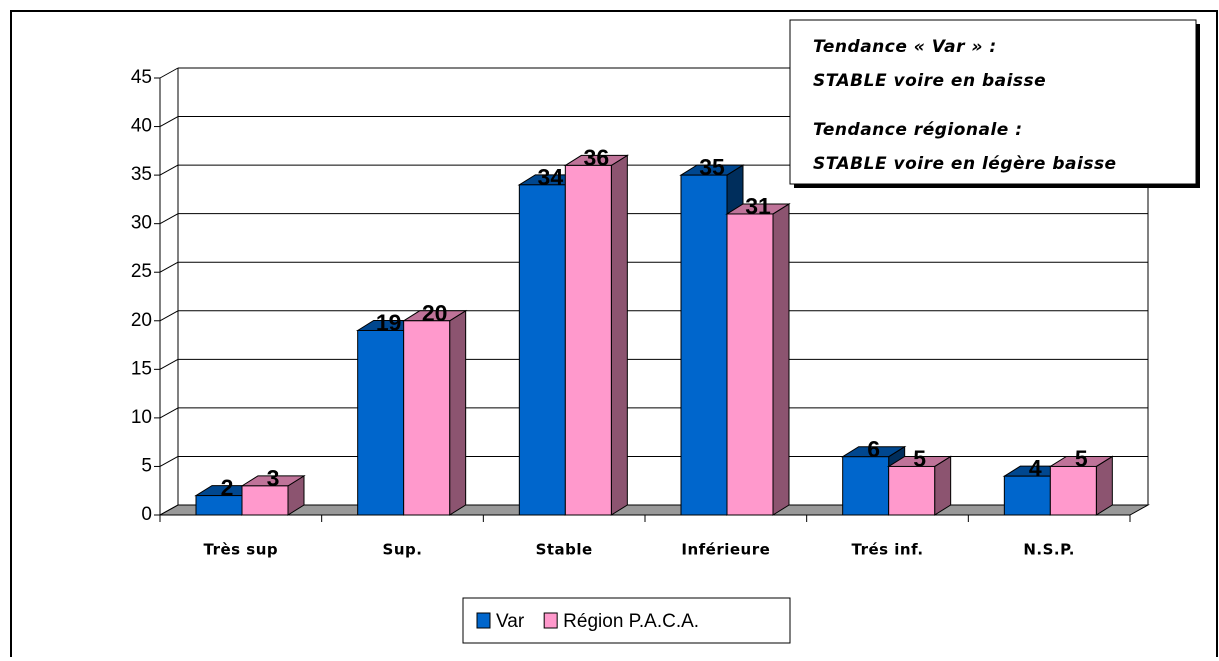 Image resolution: width=1219 pixels, height=661 pixels. What do you see at coordinates (1049, 550) in the screenshot?
I see `x-tick-label: N.S.P.` at bounding box center [1049, 550].